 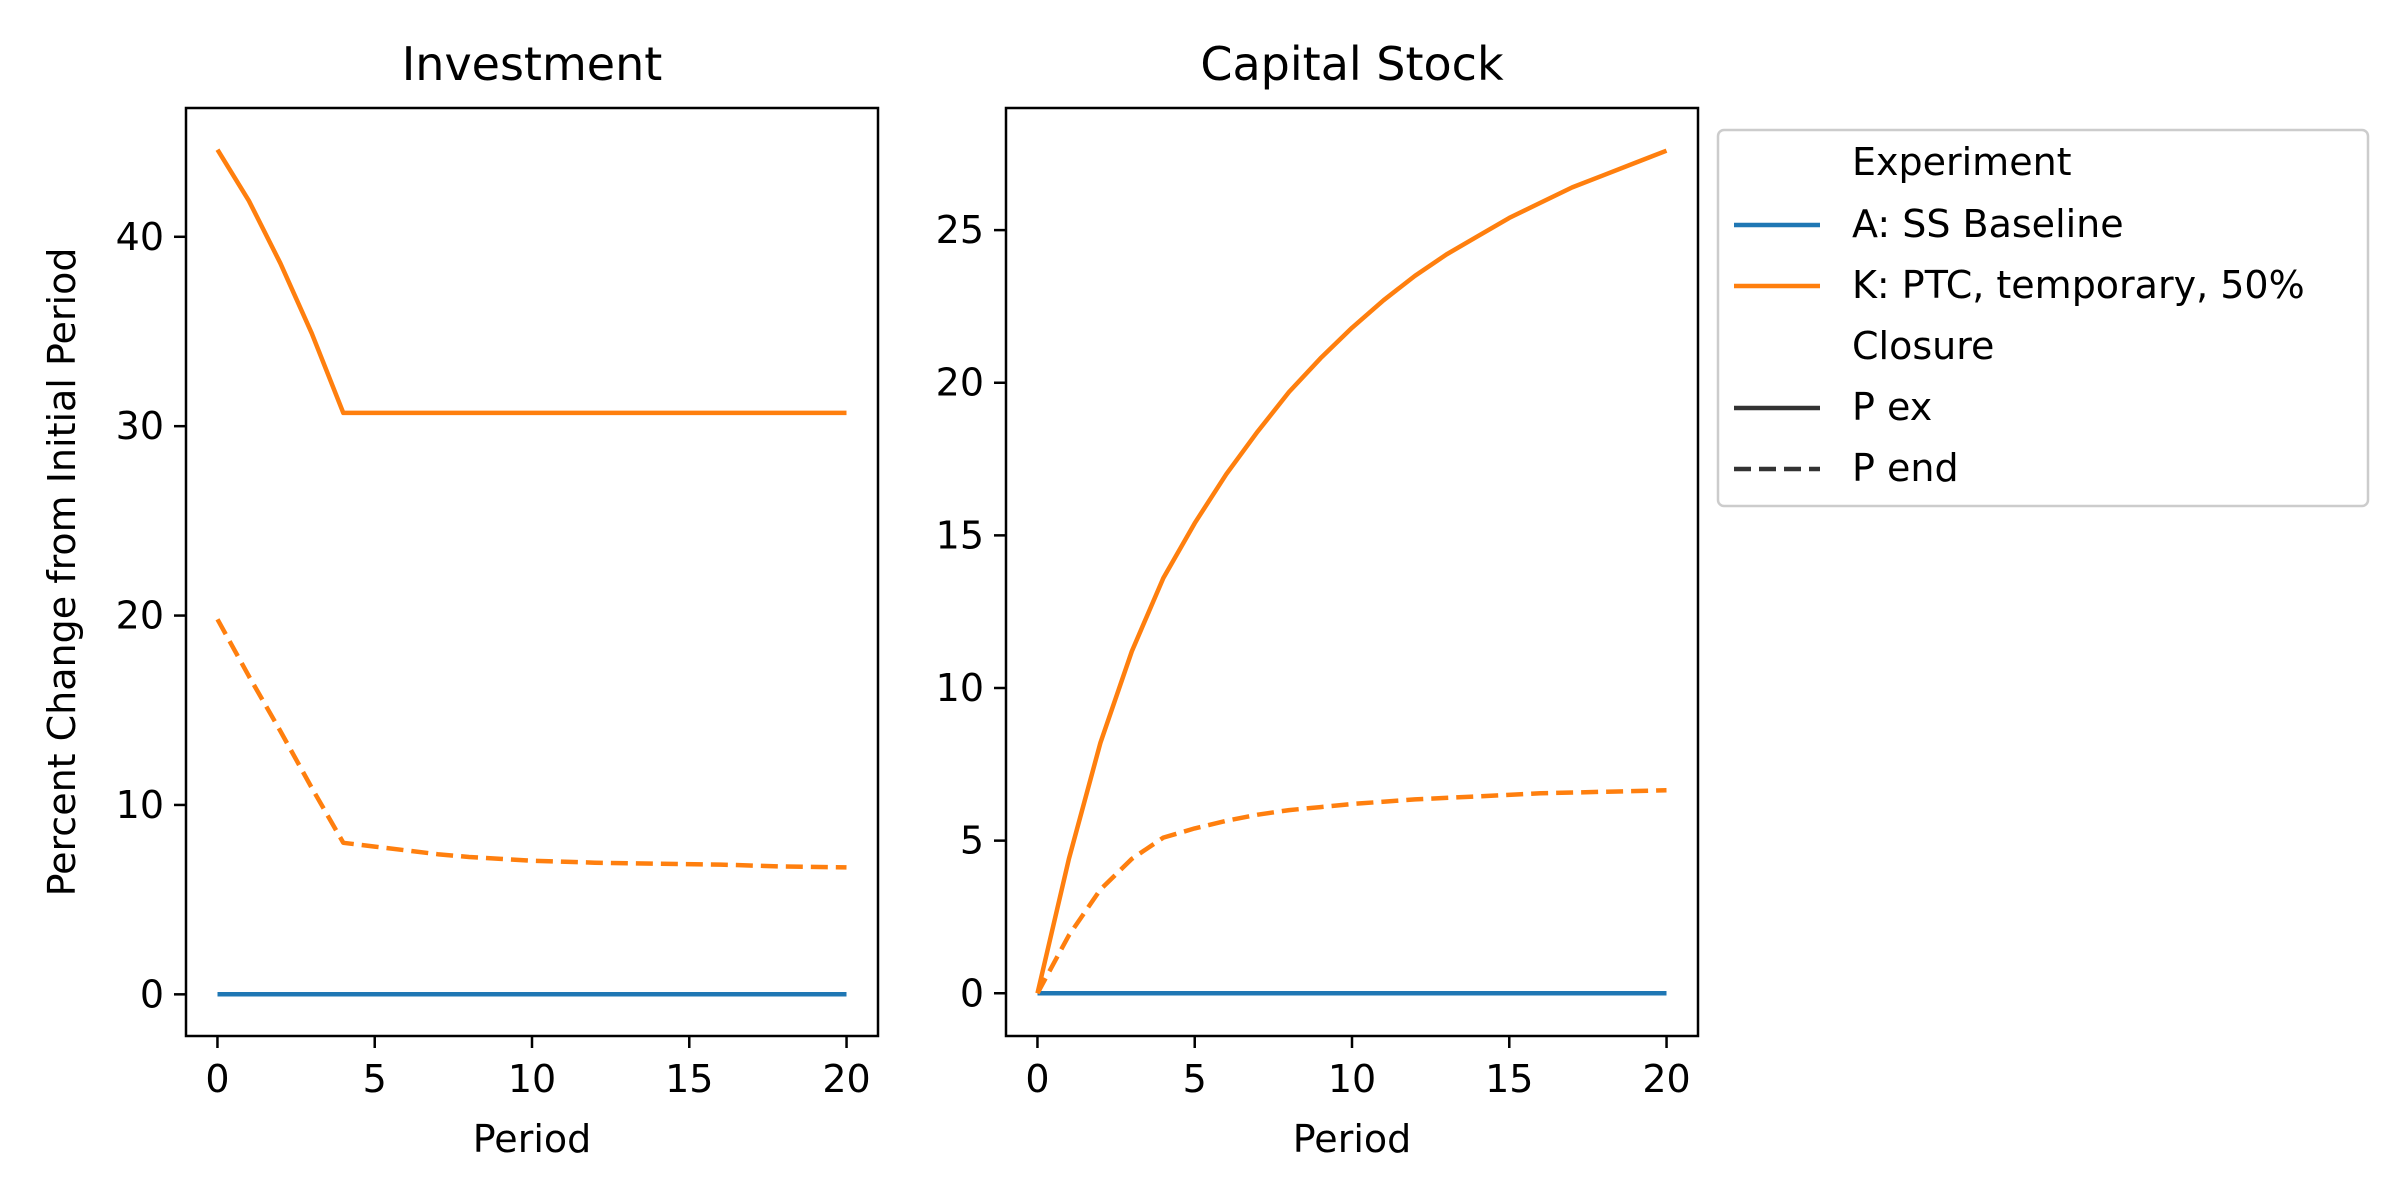 I want to click on legend-frame, so click(x=2043, y=318).